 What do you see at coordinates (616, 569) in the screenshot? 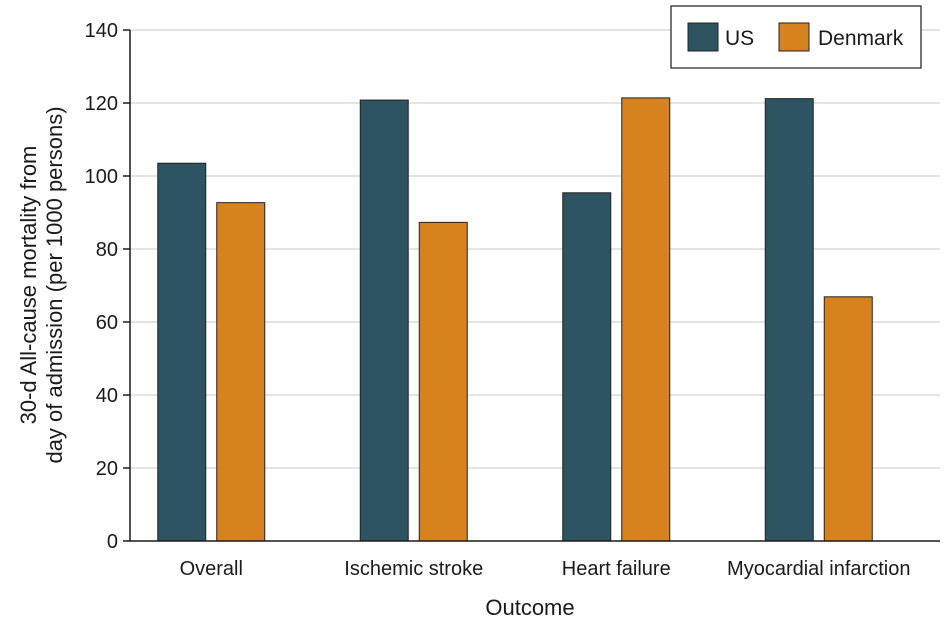
I see `x-category-label: Heart failure` at bounding box center [616, 569].